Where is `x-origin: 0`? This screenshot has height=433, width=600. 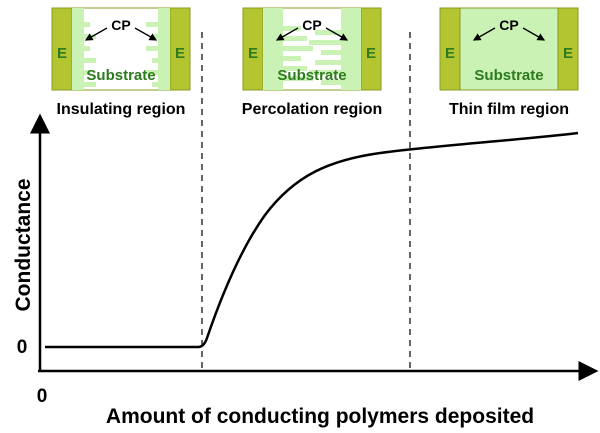 x-origin: 0 is located at coordinates (42, 396).